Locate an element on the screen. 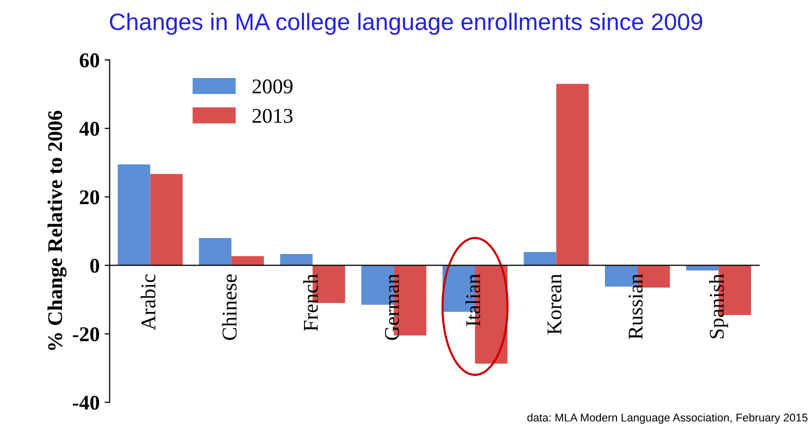 Image resolution: width=812 pixels, height=428 pixels. y-tick-label: 20 is located at coordinates (90, 197).